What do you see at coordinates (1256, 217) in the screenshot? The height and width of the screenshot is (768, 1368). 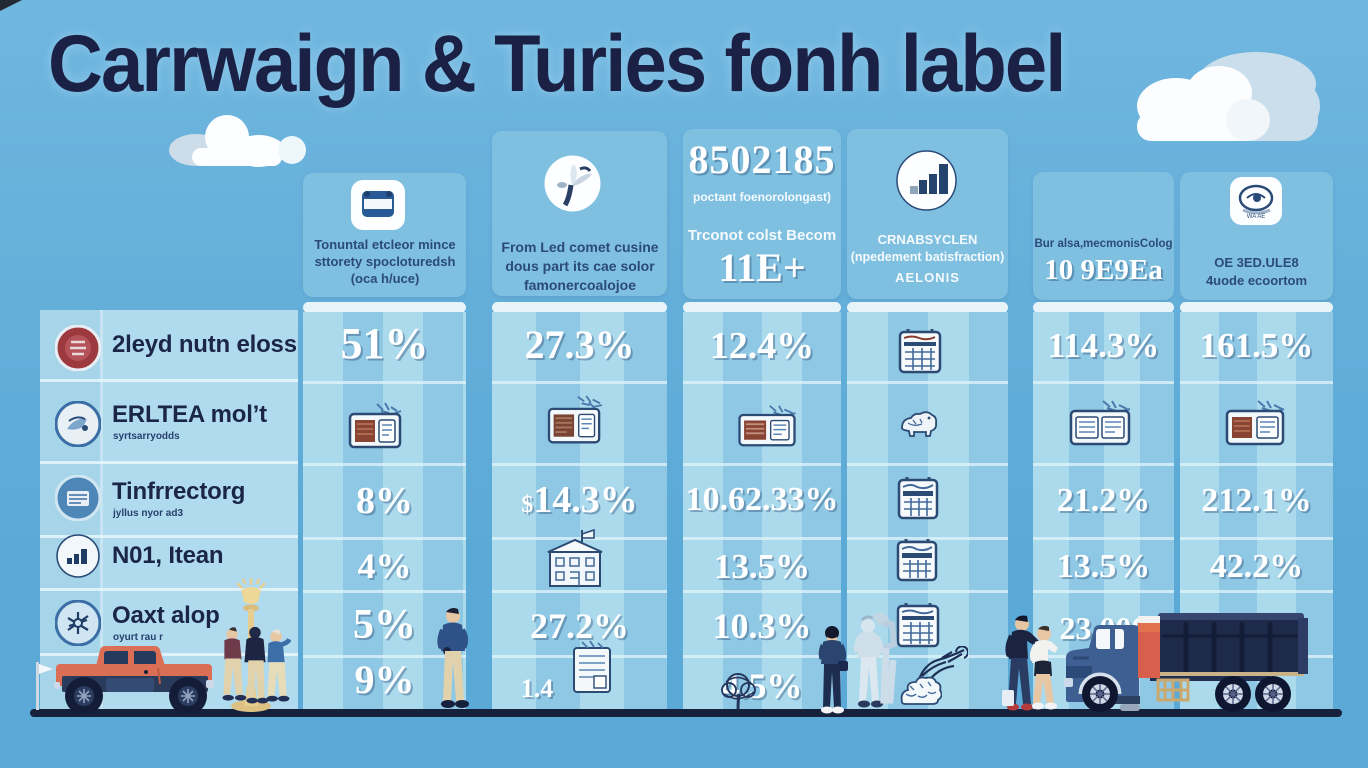 I see `svg-text: WA AE` at bounding box center [1256, 217].